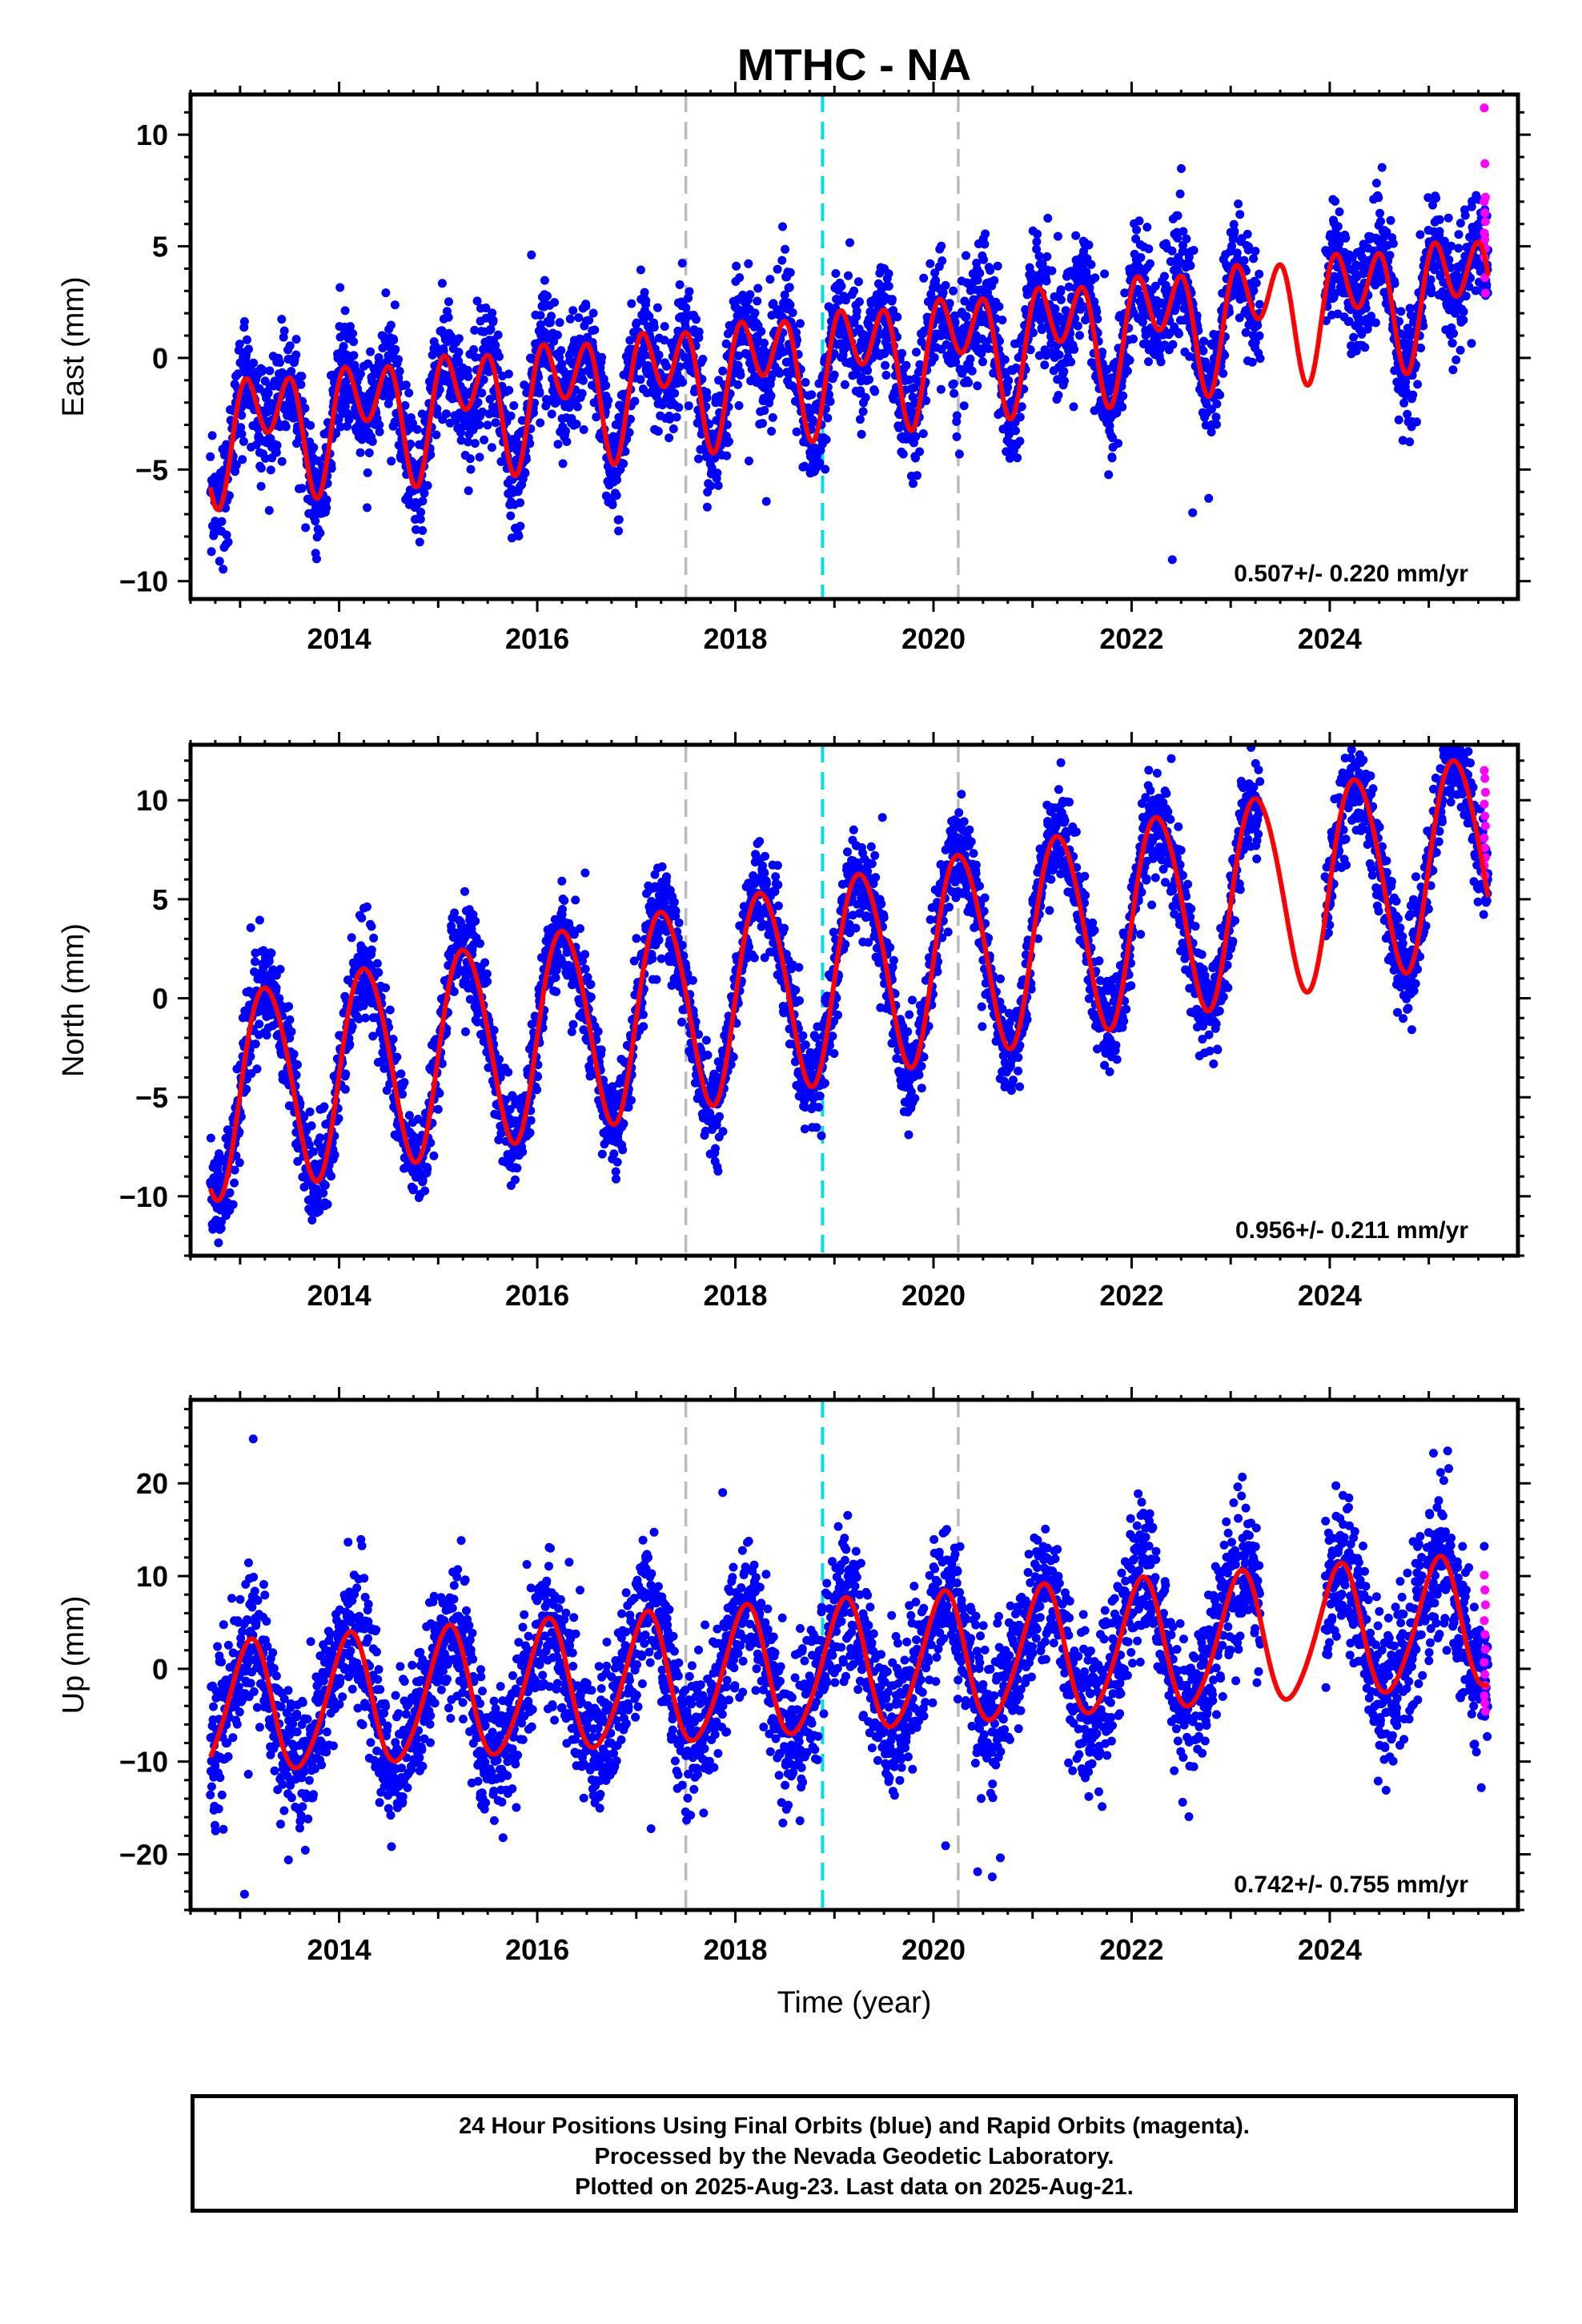 This screenshot has width=1582, height=2324. What do you see at coordinates (854, 2003) in the screenshot?
I see `x-axis-label: Time (year)` at bounding box center [854, 2003].